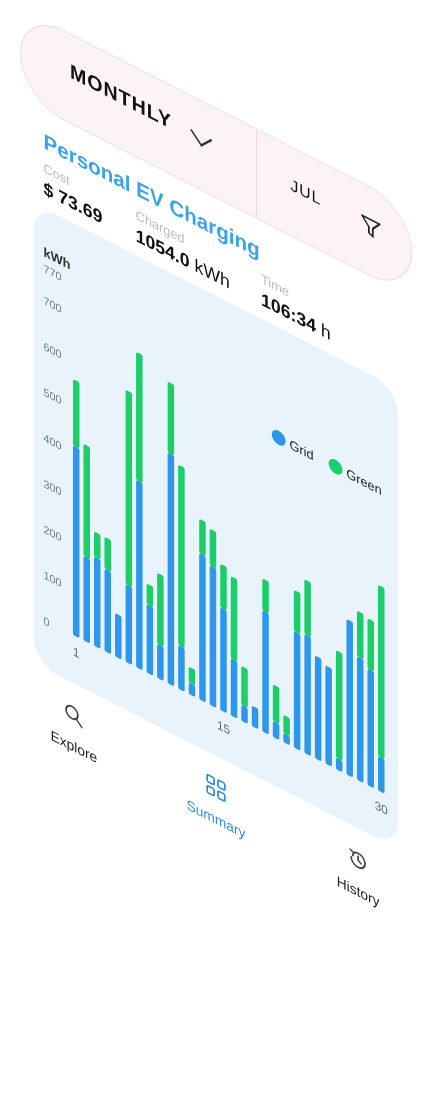  I want to click on period-dropdown: MONTHLY, so click(141, 107).